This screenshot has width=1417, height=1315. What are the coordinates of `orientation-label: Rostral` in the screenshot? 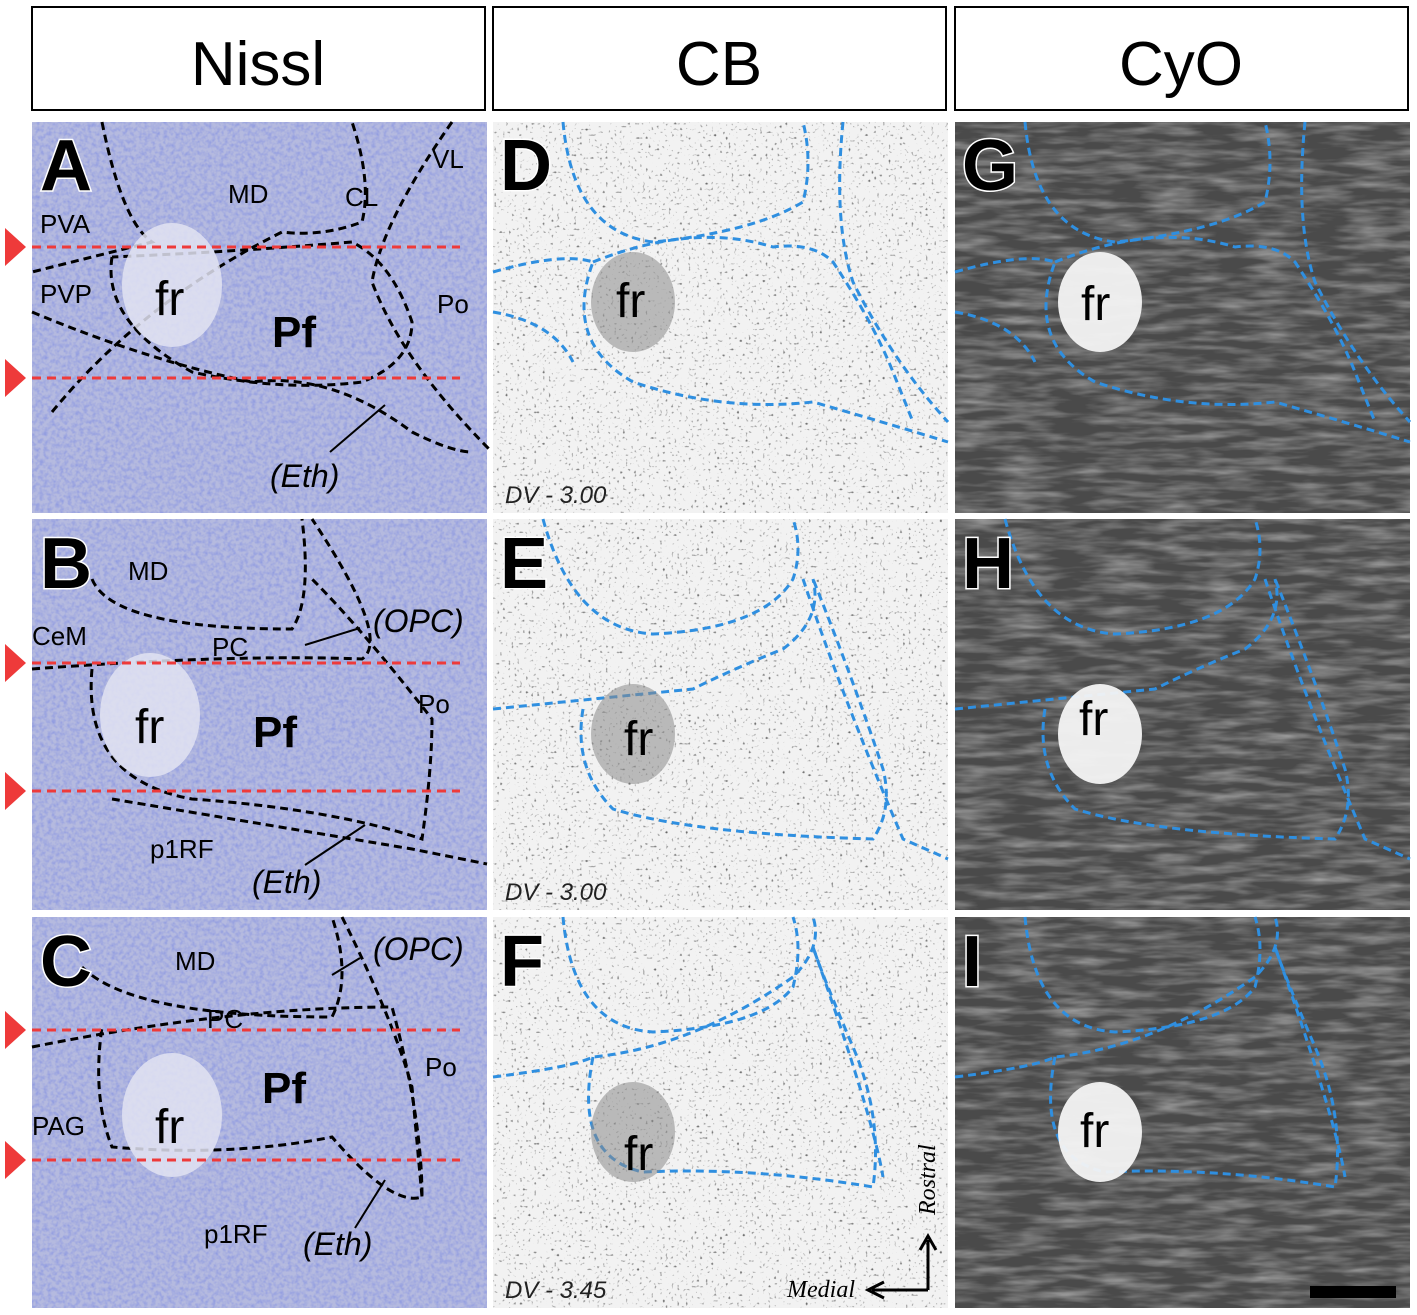 It's located at (928, 1180).